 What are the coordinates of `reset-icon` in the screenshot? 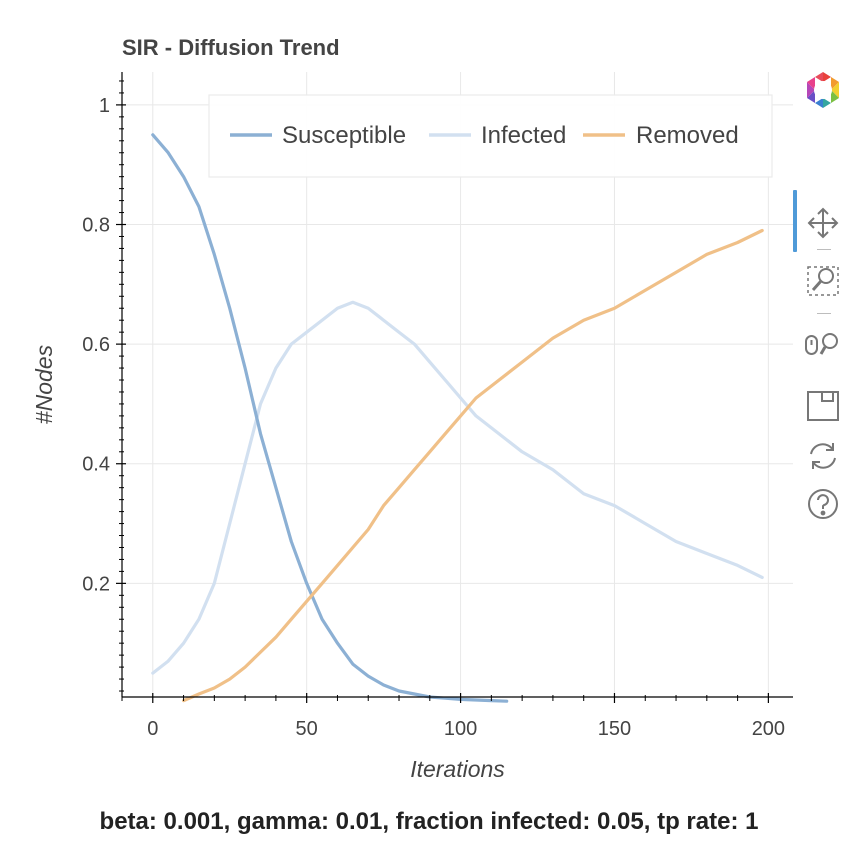 It's located at (823, 456).